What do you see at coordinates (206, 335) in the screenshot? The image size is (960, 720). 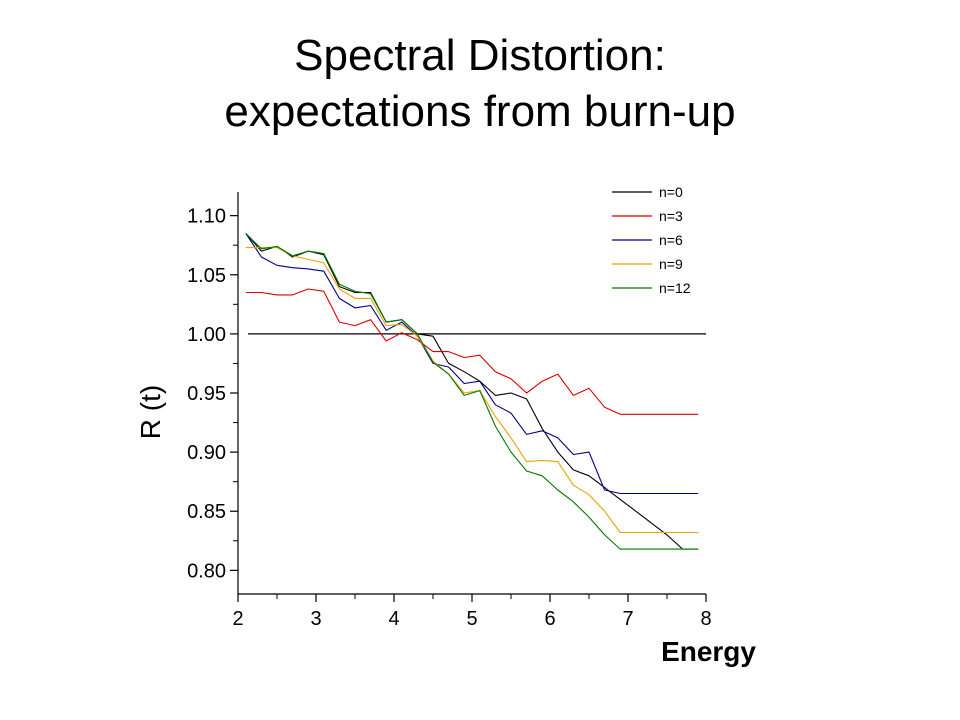 I see `y-tick-label: 1.00` at bounding box center [206, 335].